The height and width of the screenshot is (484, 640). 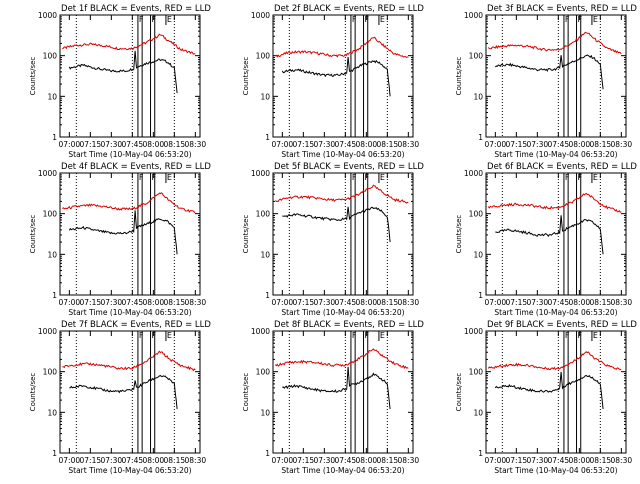 I want to click on panel-title: Det 1f BLACK = Events, RED = LLD, so click(x=136, y=9).